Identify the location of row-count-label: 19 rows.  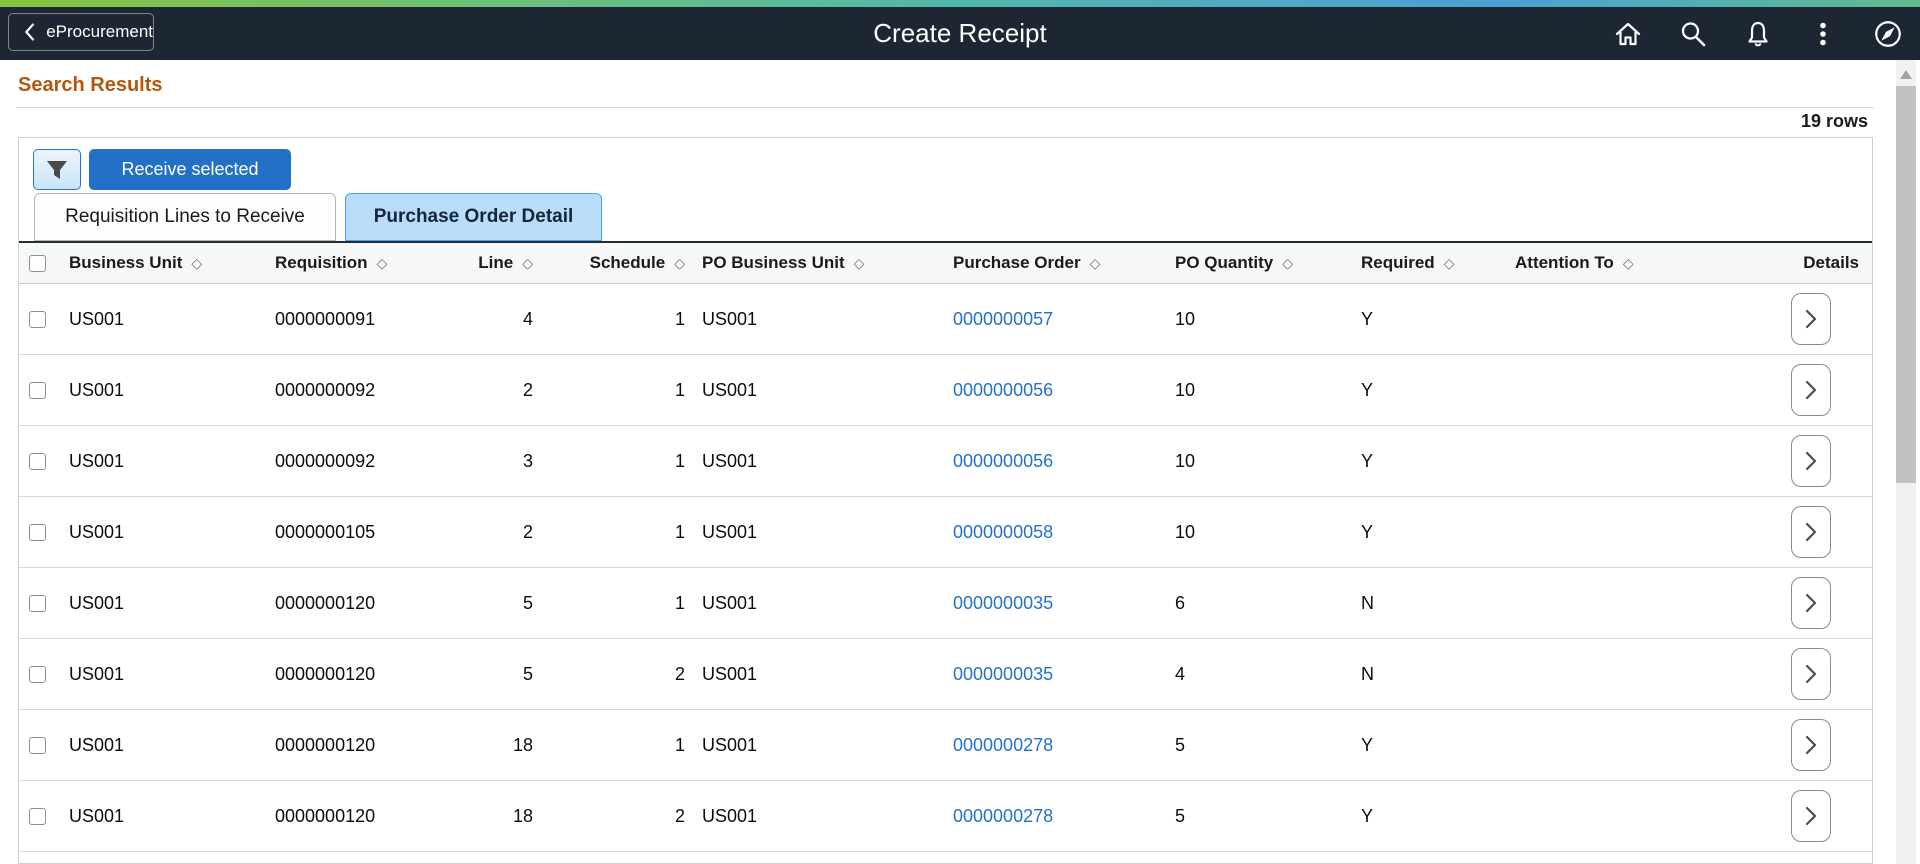
(1834, 121).